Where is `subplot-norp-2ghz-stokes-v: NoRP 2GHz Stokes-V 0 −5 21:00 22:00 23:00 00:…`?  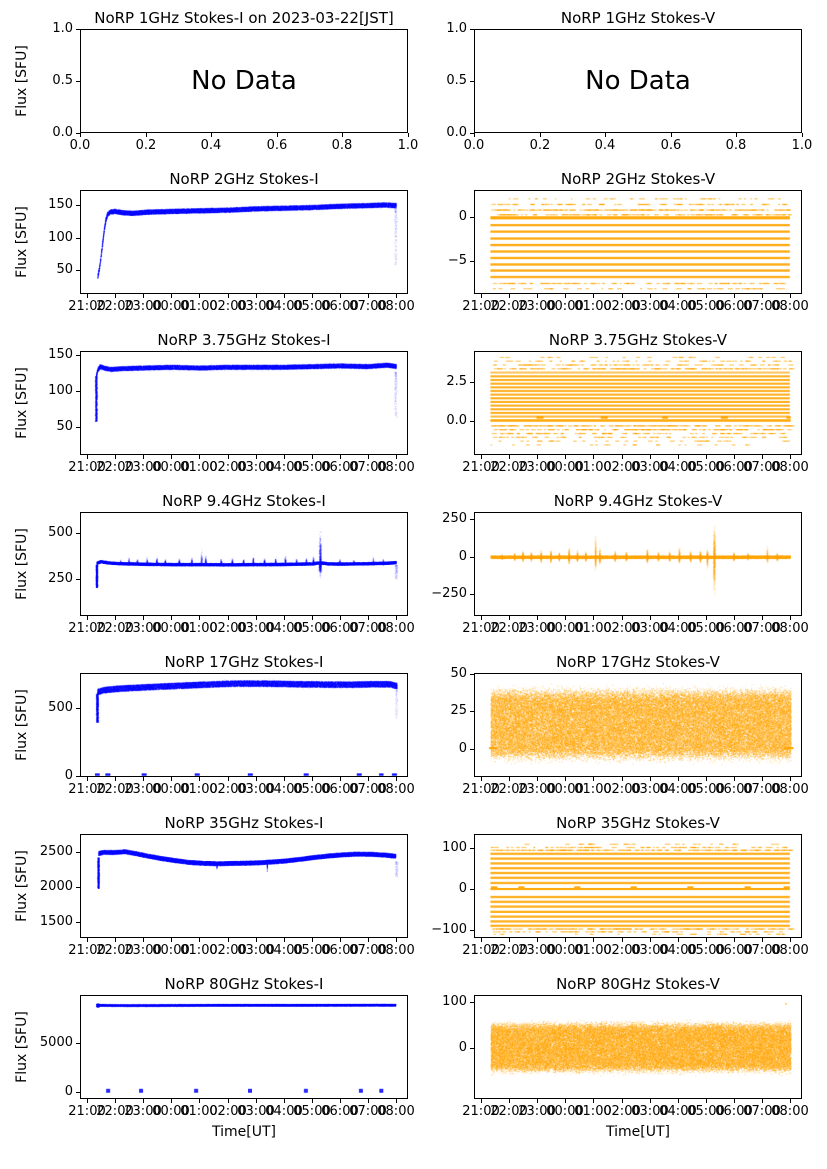
subplot-norp-2ghz-stokes-v: NoRP 2GHz Stokes-V 0 −5 21:00 22:00 23:00 00:… is located at coordinates (620, 246).